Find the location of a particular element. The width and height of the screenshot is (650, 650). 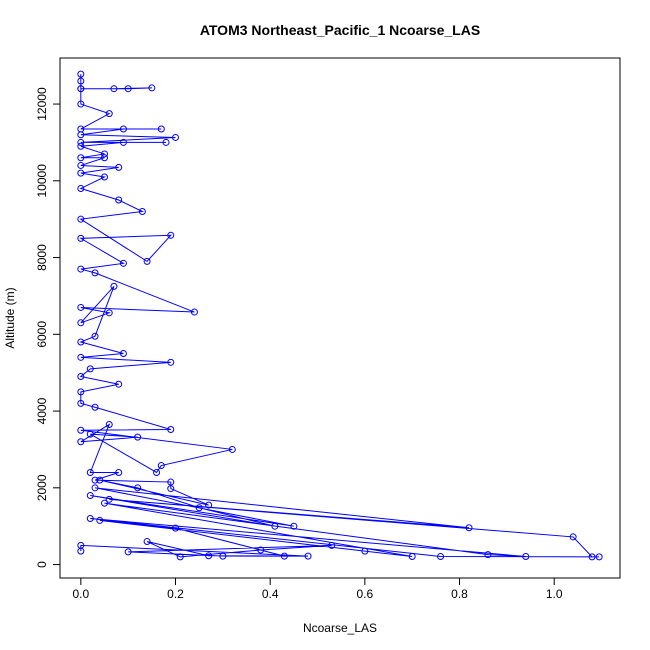

y-tick-label: 6000 is located at coordinates (42, 334).